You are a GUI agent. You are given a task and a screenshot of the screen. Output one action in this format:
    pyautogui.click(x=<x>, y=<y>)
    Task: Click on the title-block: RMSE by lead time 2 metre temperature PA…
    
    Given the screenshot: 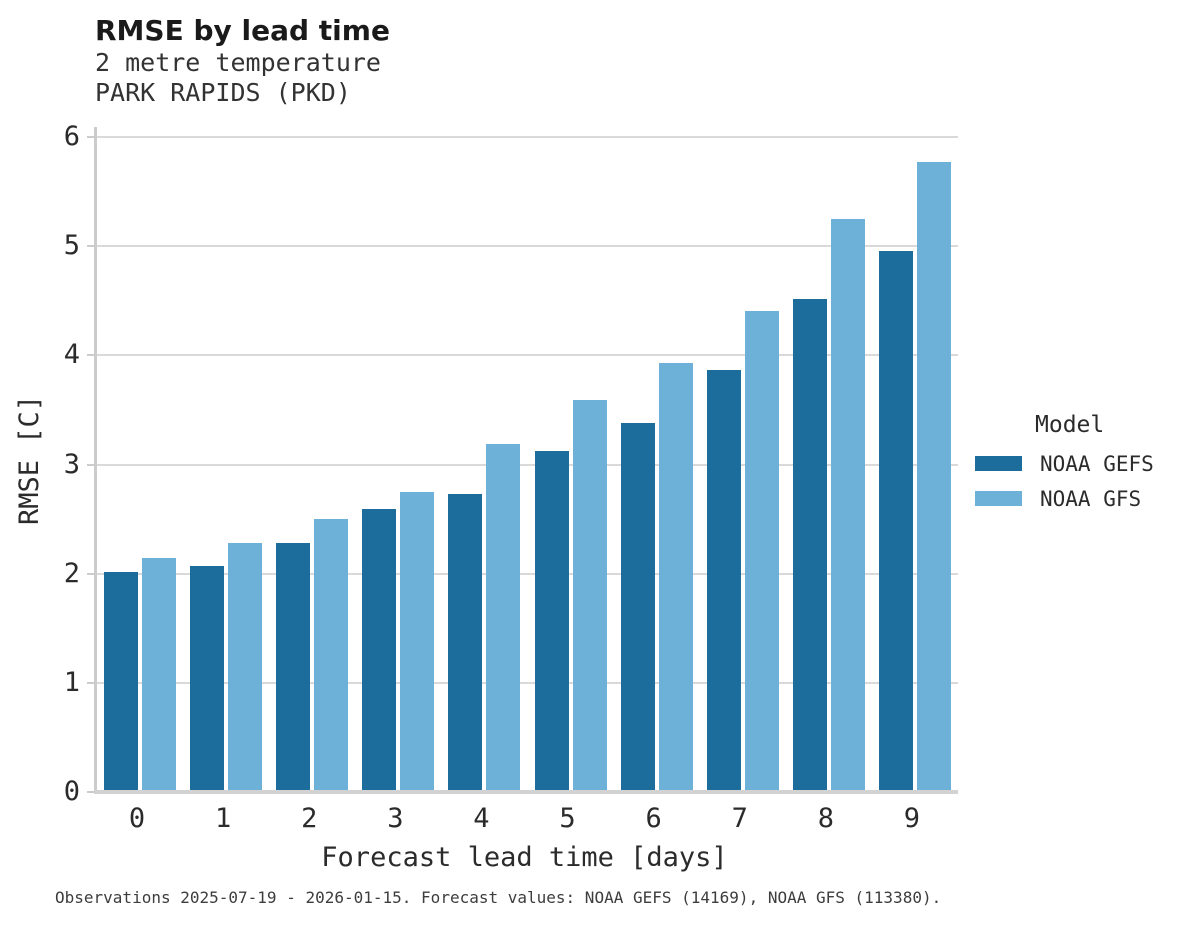 What is the action you would take?
    pyautogui.click(x=242, y=61)
    